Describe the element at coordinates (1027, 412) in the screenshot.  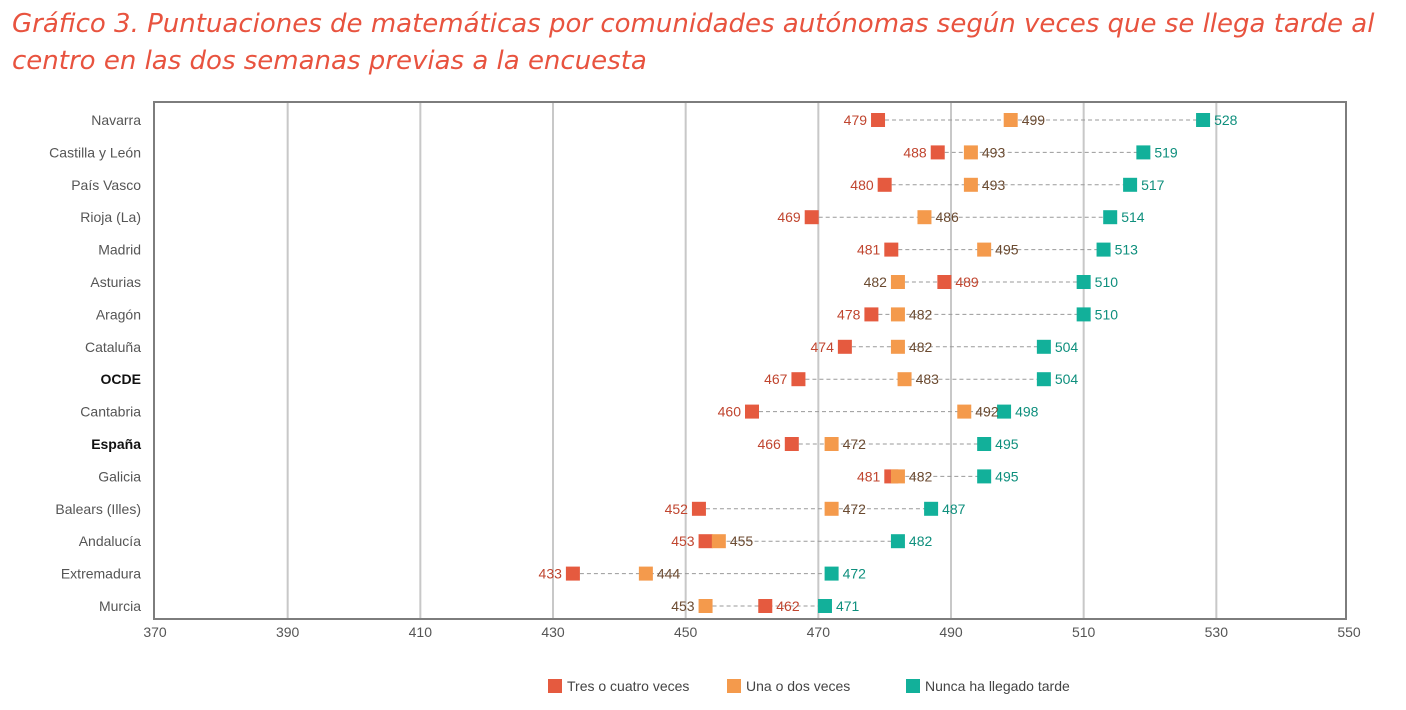
I see `data-value-label: 498` at that location.